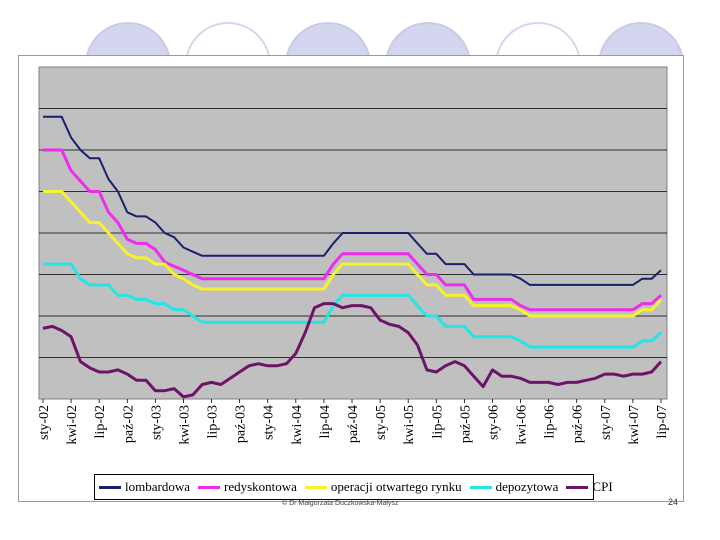 The image size is (720, 540). What do you see at coordinates (325, 421) in the screenshot?
I see `x-tick-label: lip-04` at bounding box center [325, 421].